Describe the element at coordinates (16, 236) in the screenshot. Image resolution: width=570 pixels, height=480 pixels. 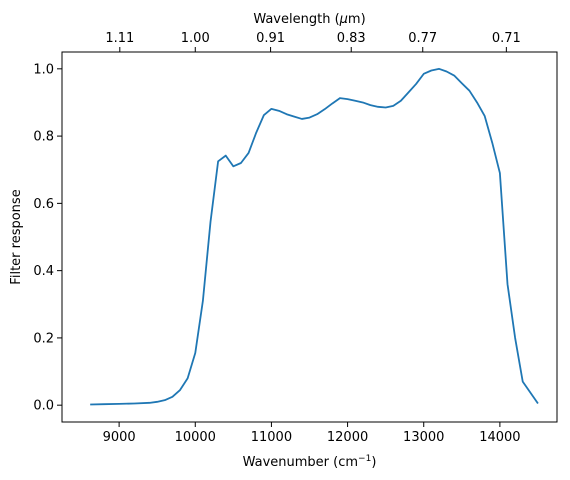
I see `y-axis-label: Filter response` at that location.